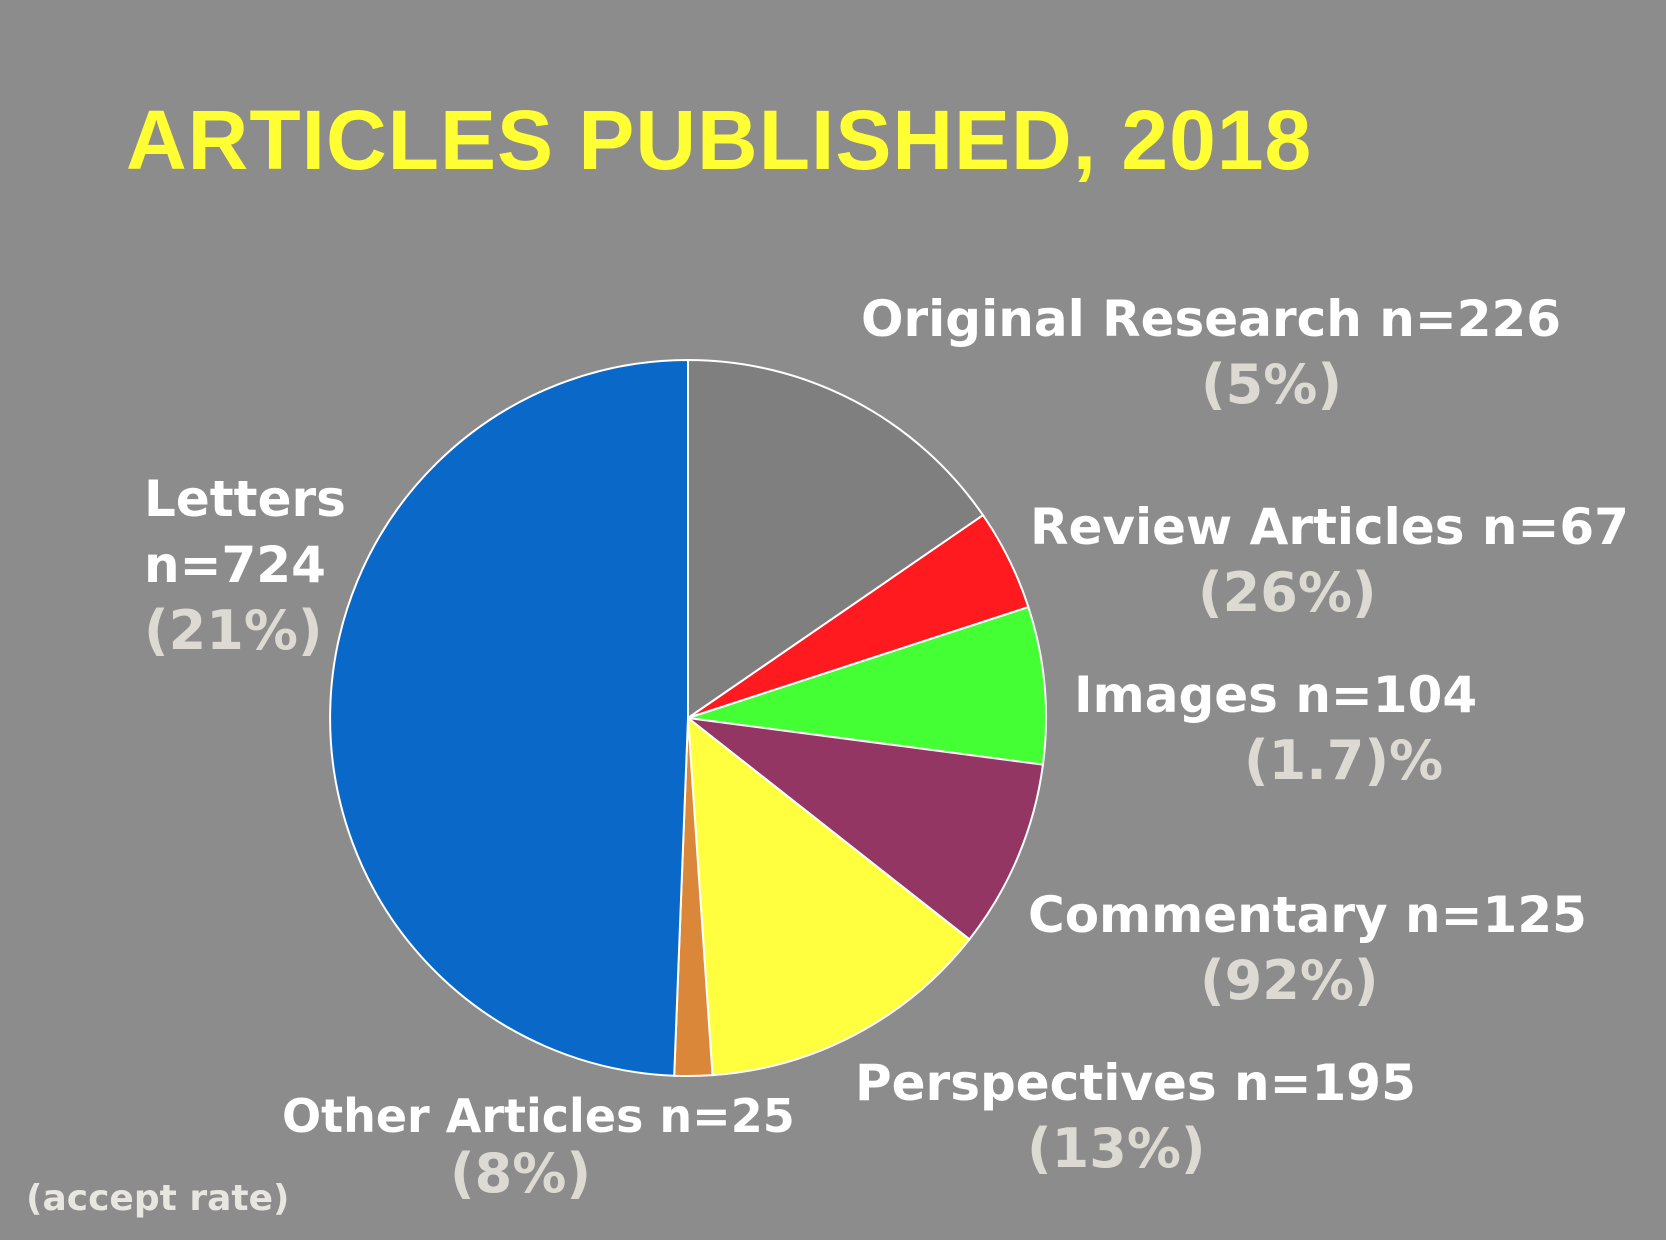 The height and width of the screenshot is (1240, 1666). I want to click on slice-label: Commentary n=125, so click(1307, 915).